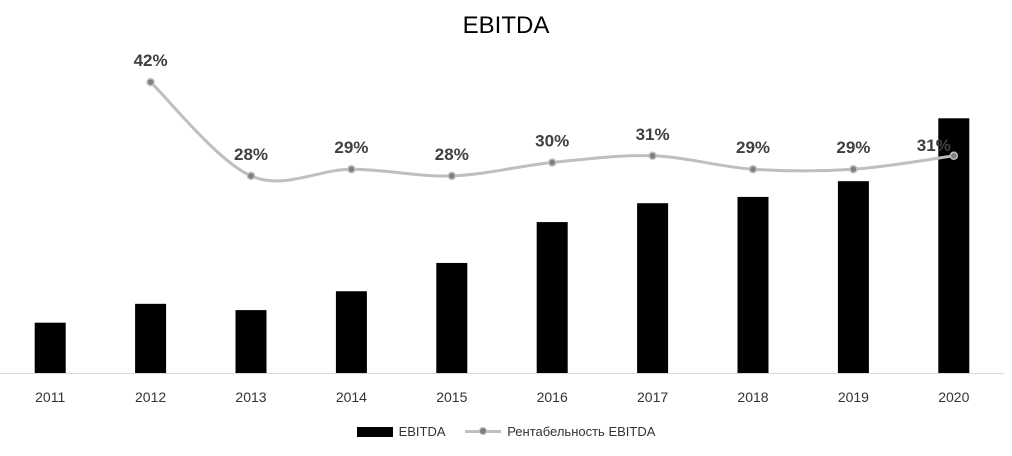 This screenshot has height=456, width=1012. Describe the element at coordinates (954, 156) in the screenshot. I see `margin-point-2020` at that location.